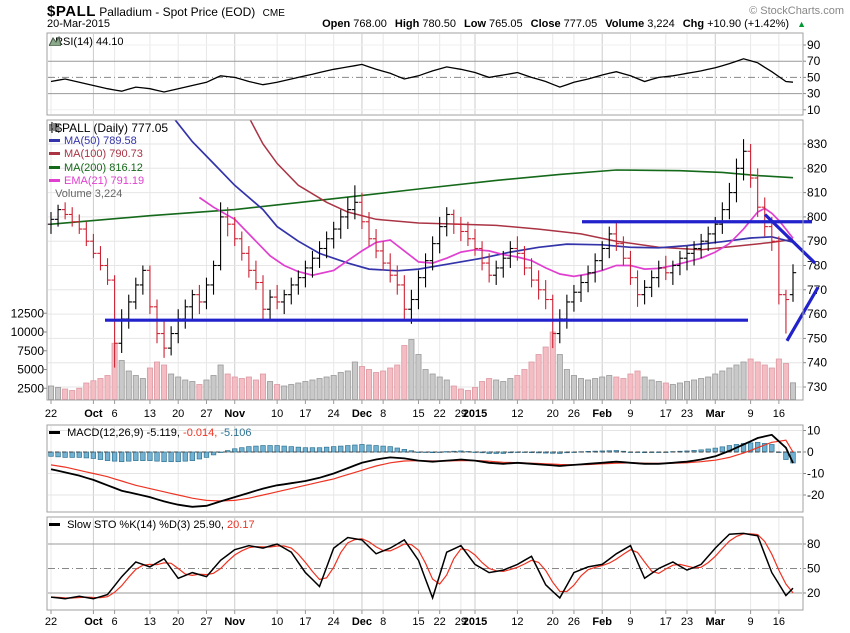  Describe the element at coordinates (475, 622) in the screenshot. I see `svg-text: 2015` at that location.